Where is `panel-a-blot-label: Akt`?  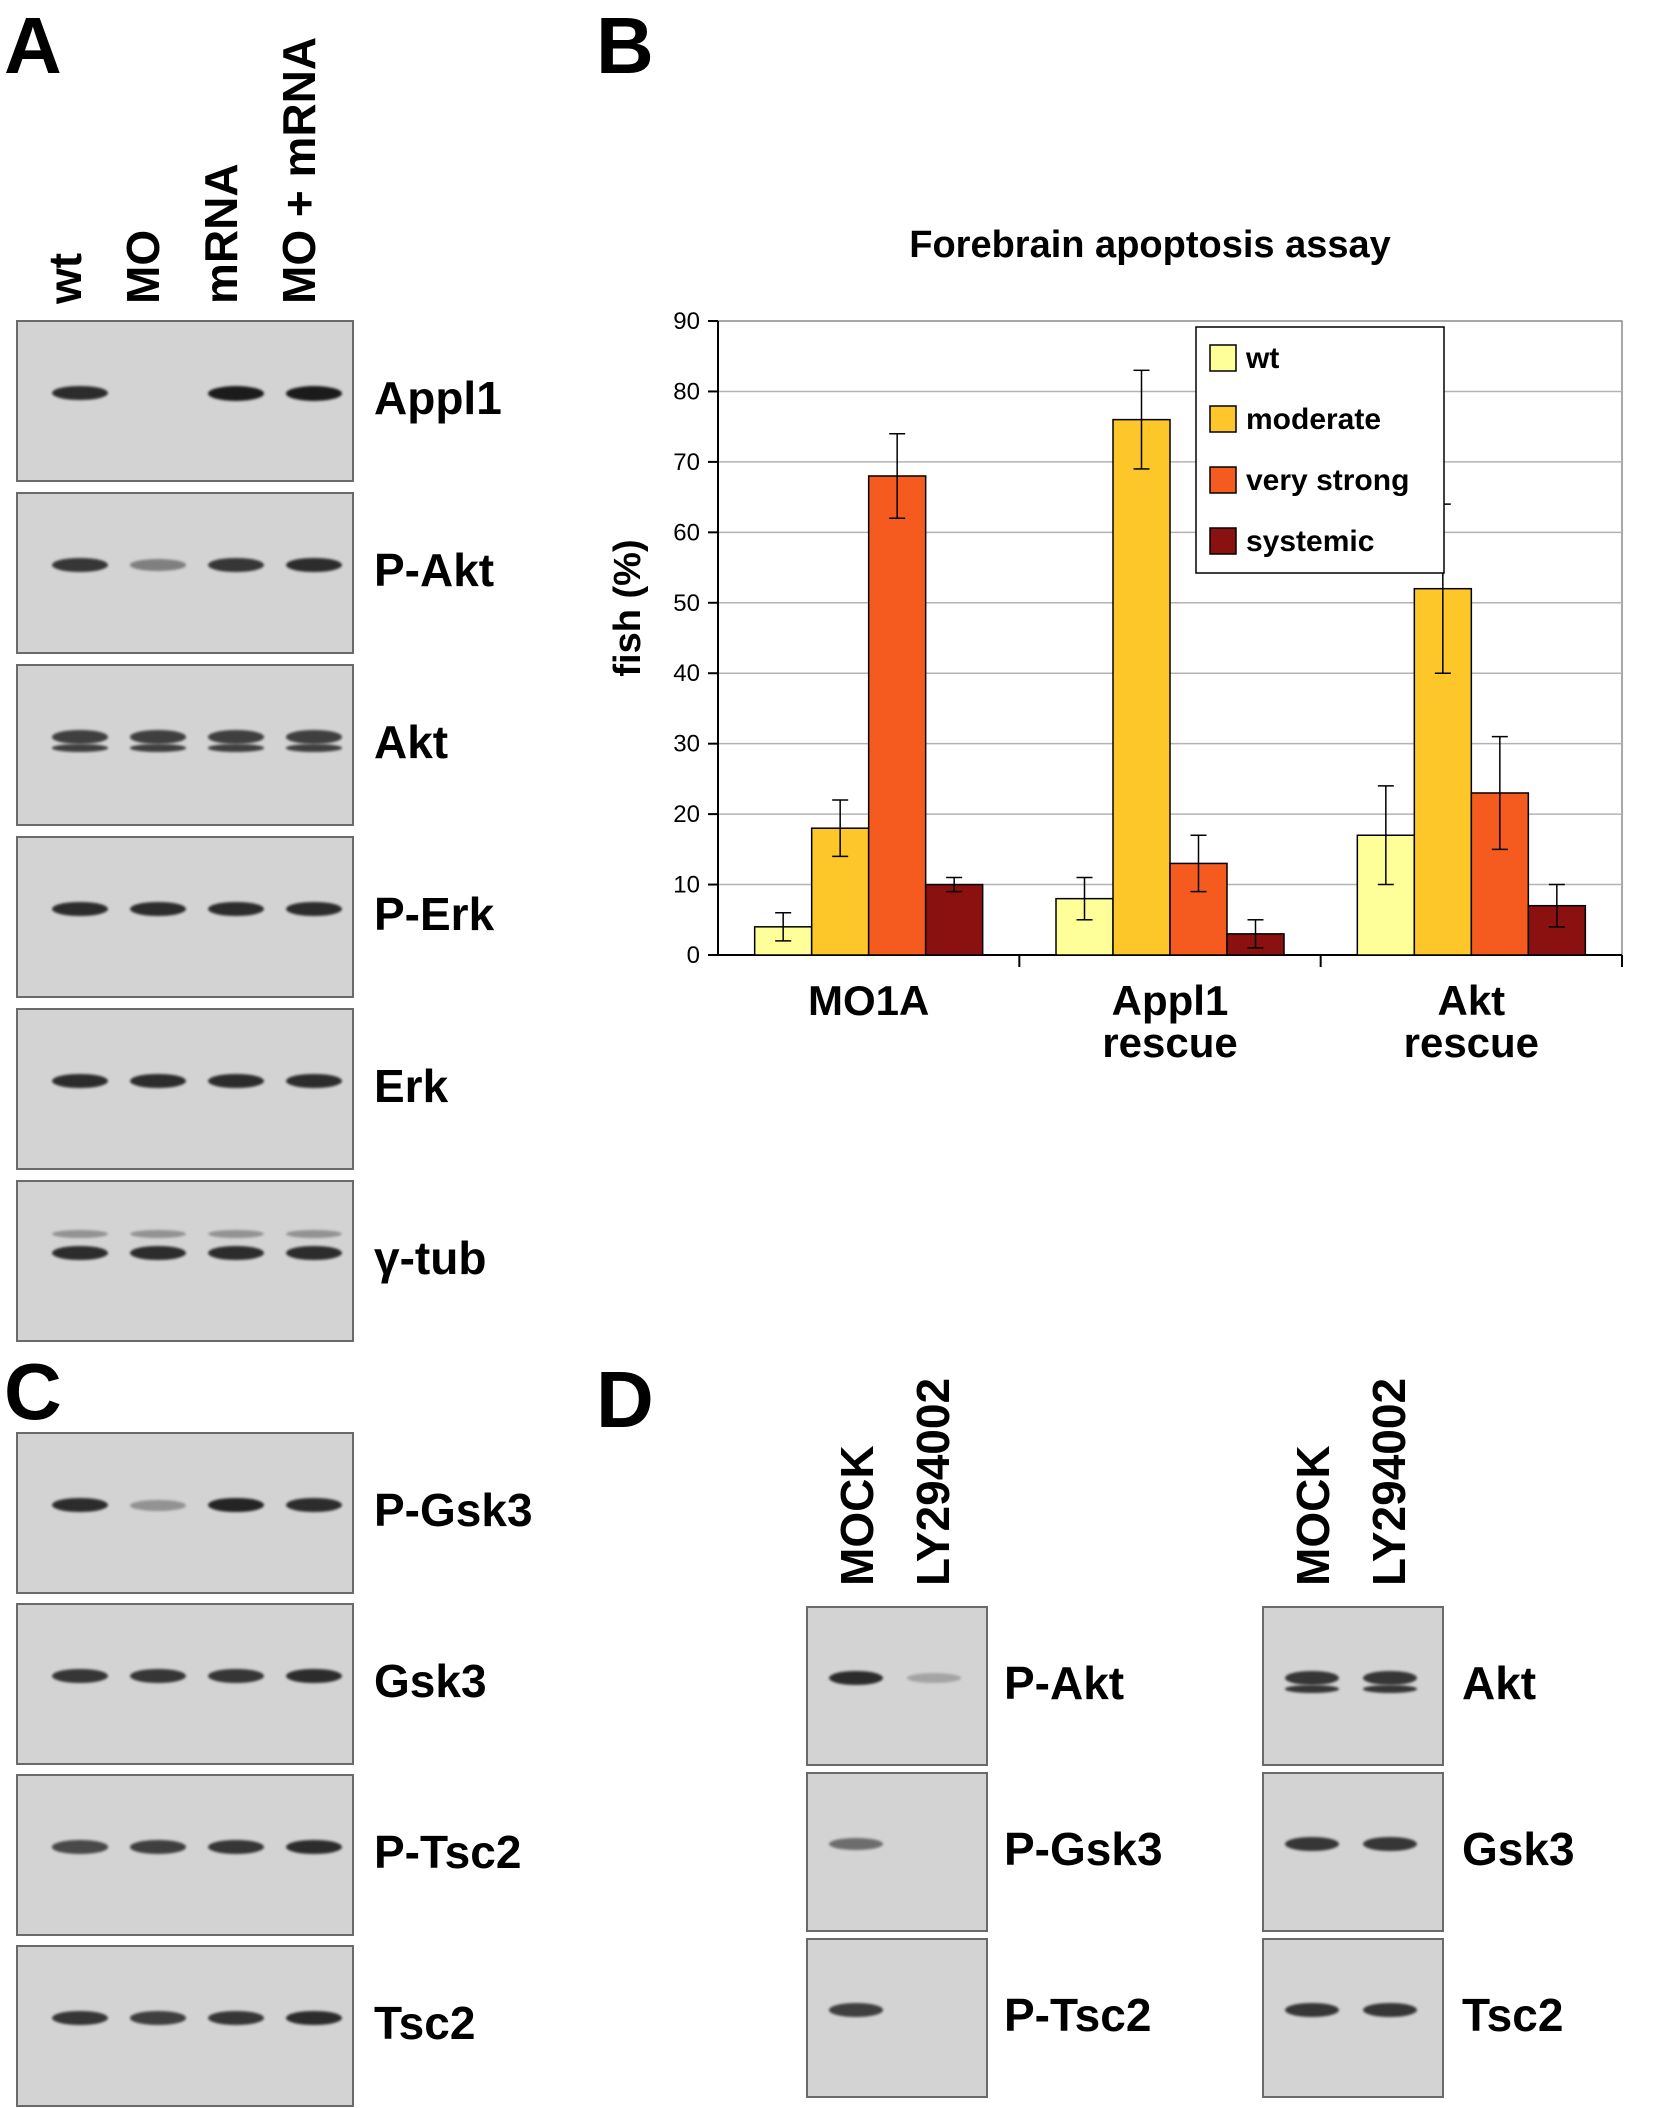 panel-a-blot-label: Akt is located at coordinates (411, 742).